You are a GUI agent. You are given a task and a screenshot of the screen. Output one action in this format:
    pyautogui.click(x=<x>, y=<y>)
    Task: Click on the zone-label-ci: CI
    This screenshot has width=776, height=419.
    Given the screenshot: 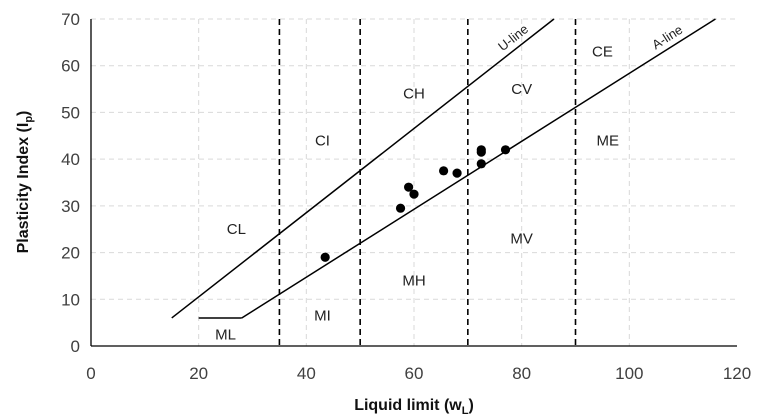 What is the action you would take?
    pyautogui.click(x=322, y=140)
    